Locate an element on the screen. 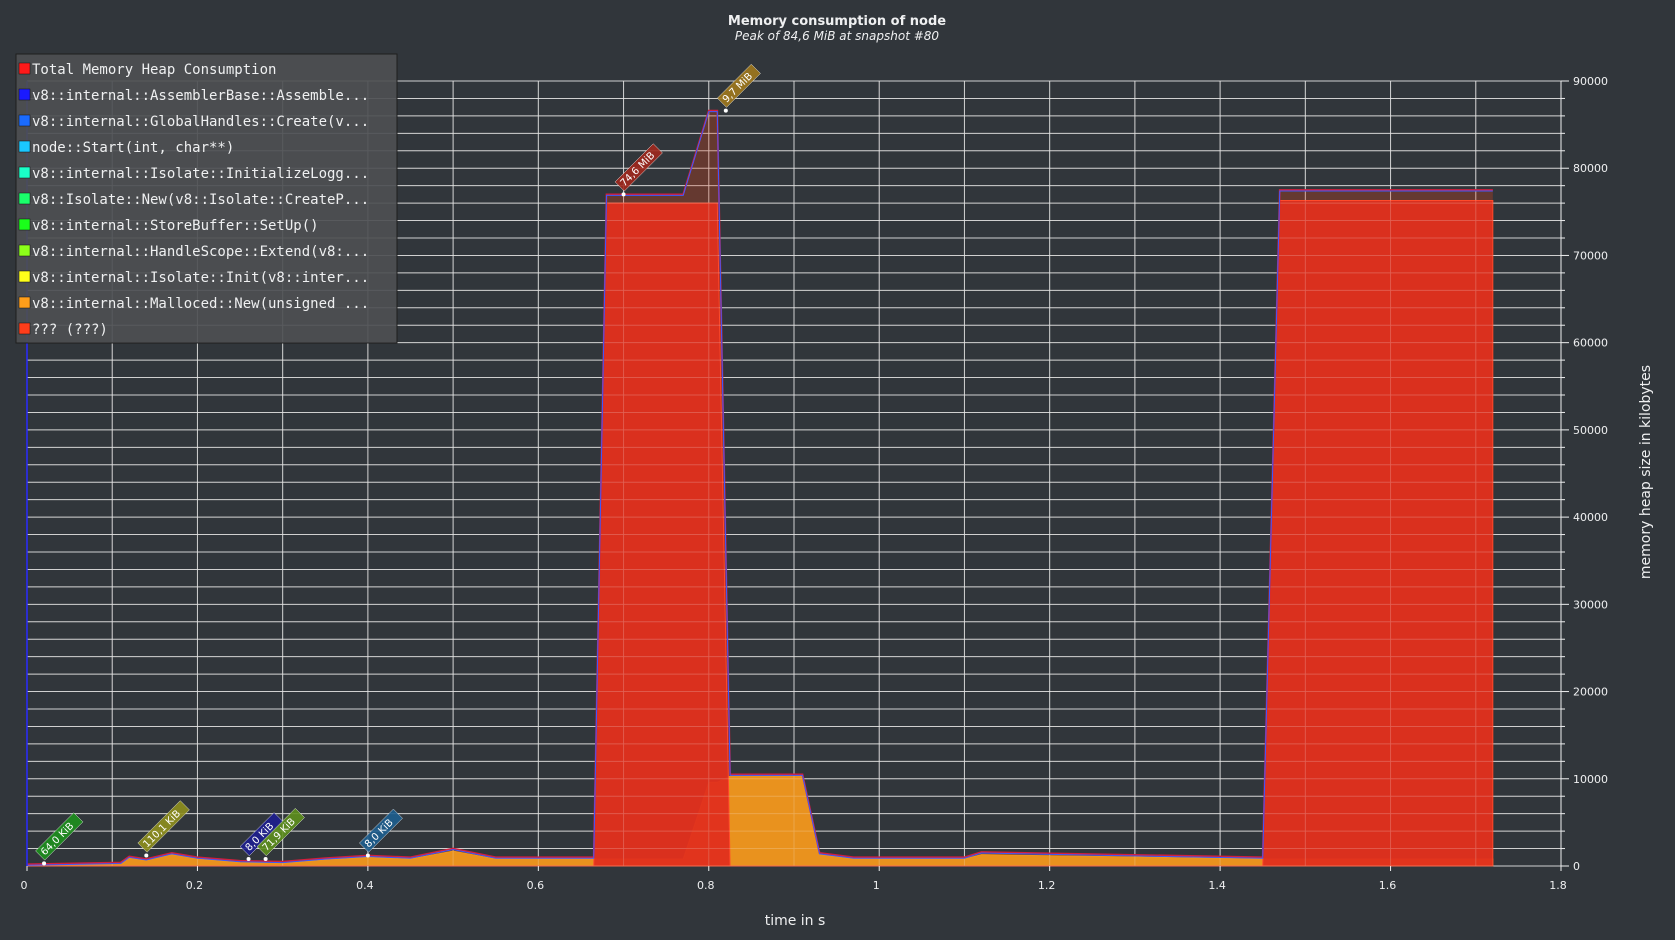 This screenshot has height=940, width=1675. peak-annotation: 9,7 MiB is located at coordinates (739, 85).